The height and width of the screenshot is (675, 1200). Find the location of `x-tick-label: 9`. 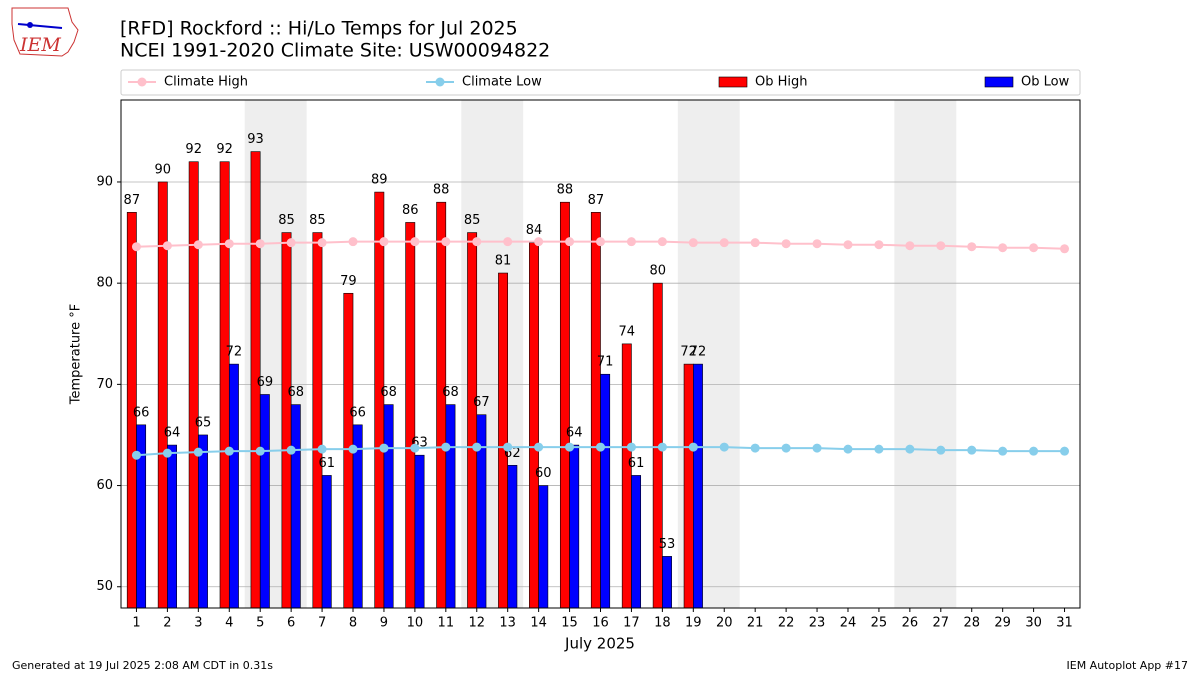

x-tick-label: 9 is located at coordinates (384, 623).